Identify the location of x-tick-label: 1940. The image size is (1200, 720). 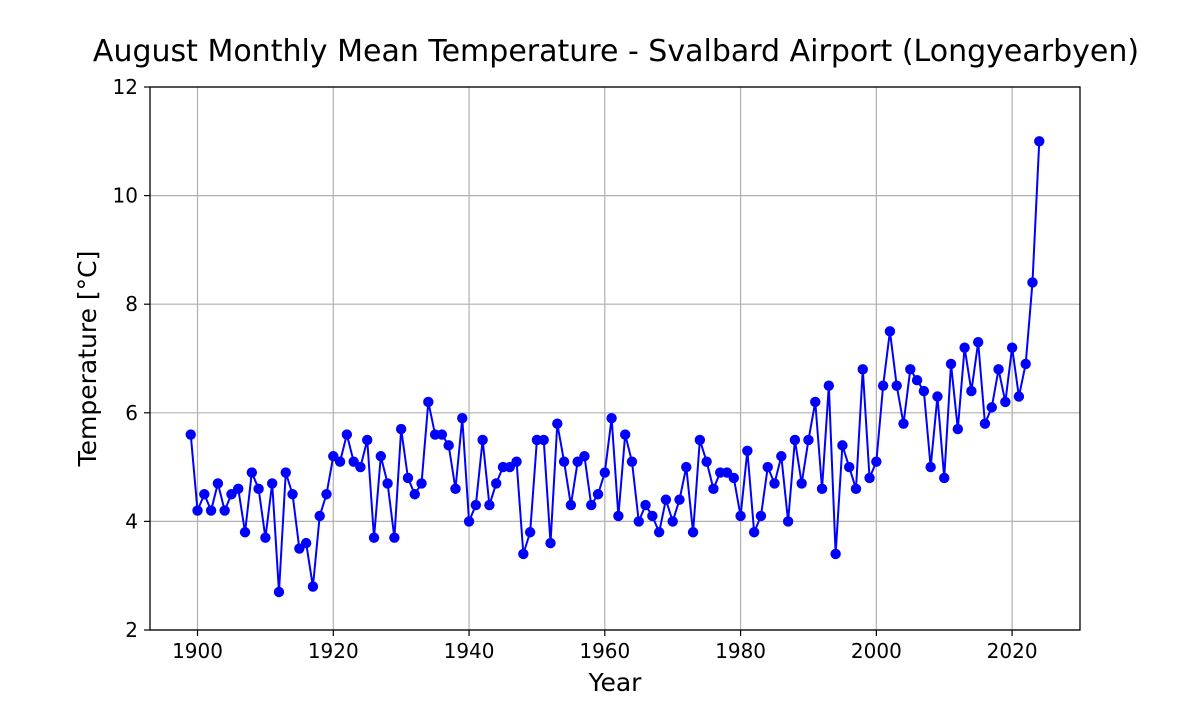
(469, 651).